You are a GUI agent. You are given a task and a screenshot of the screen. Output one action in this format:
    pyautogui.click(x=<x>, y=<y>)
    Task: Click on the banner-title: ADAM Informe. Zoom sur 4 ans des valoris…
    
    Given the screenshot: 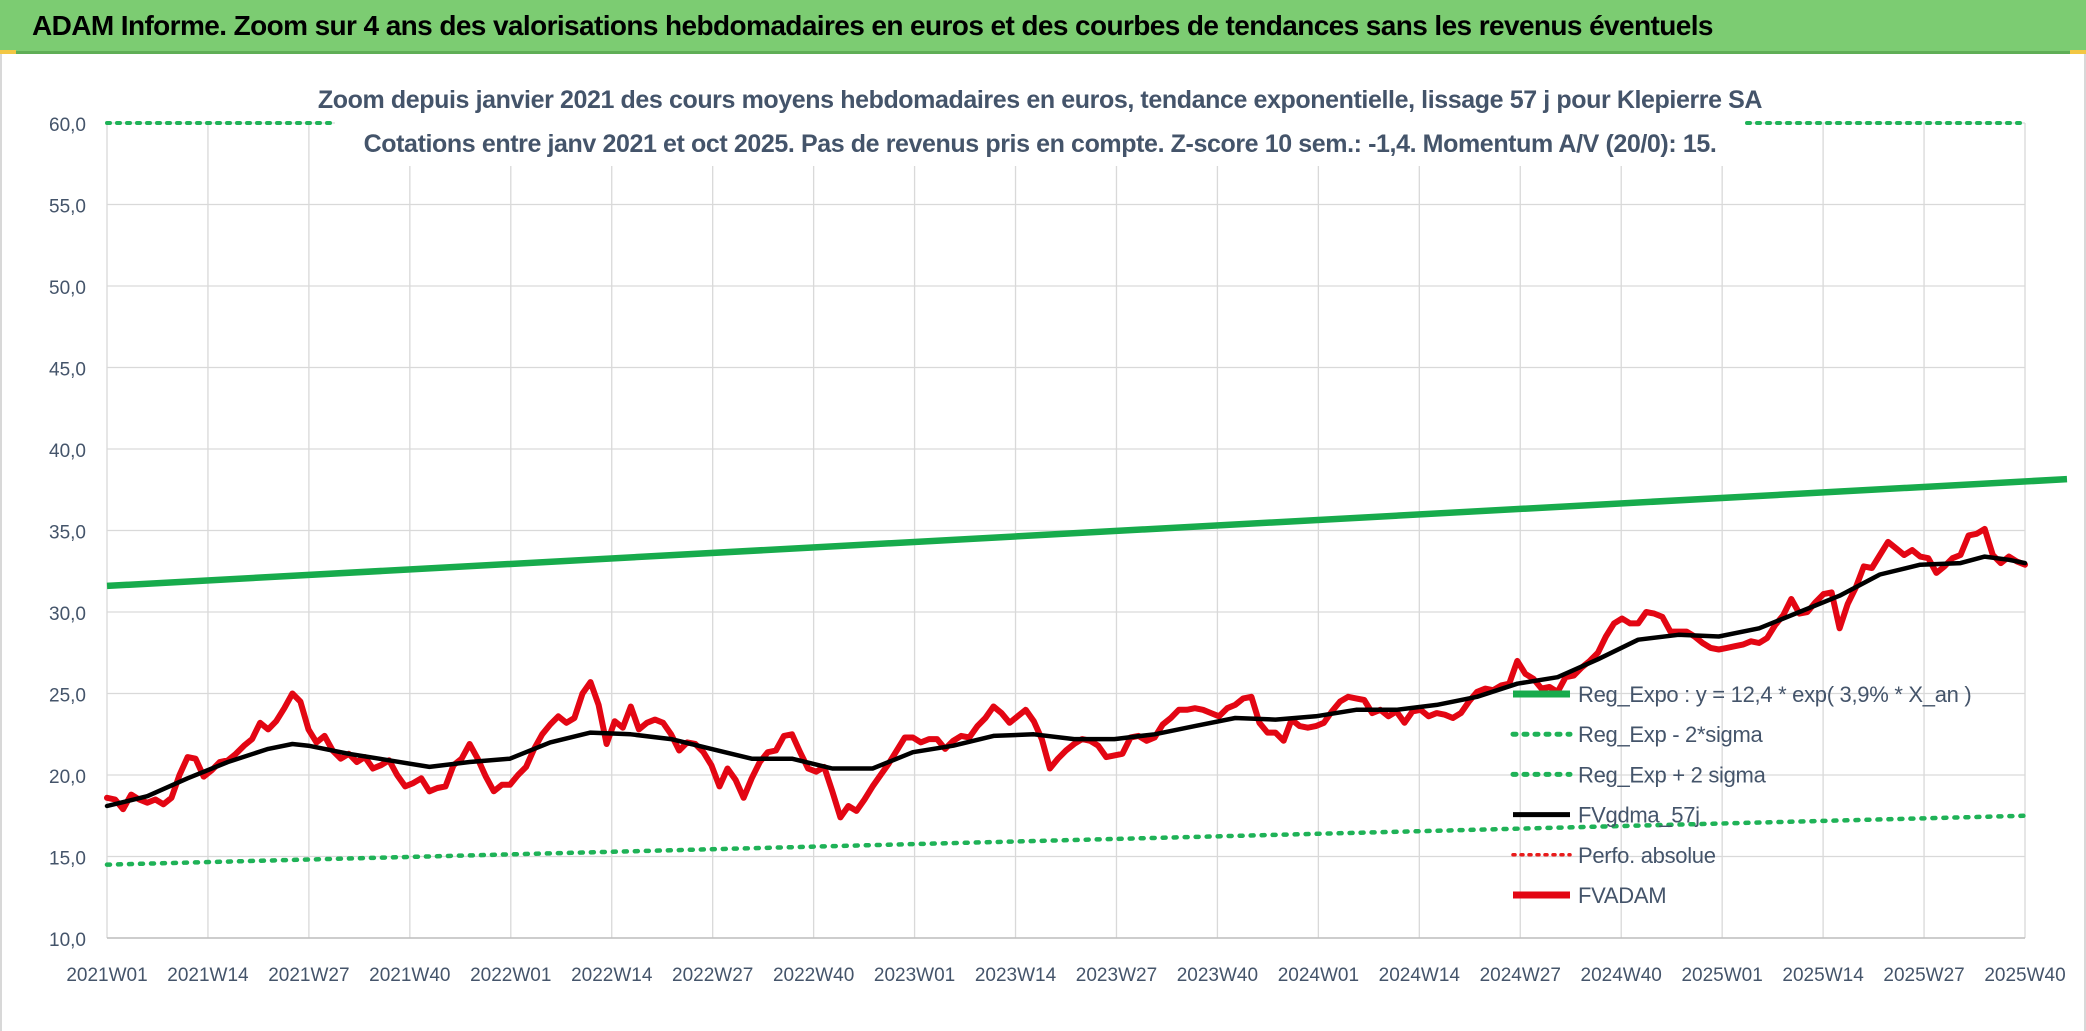 What is the action you would take?
    pyautogui.click(x=1043, y=27)
    